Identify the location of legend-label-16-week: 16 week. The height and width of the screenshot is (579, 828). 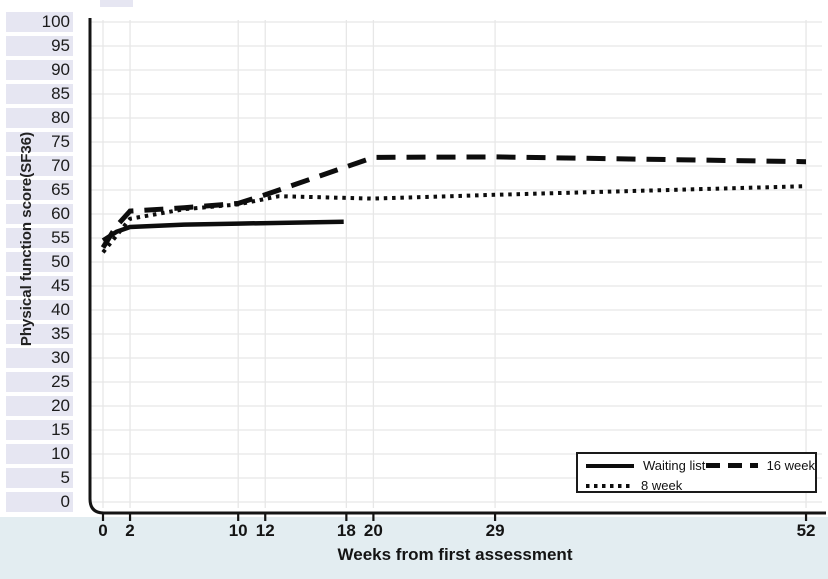
(790, 465).